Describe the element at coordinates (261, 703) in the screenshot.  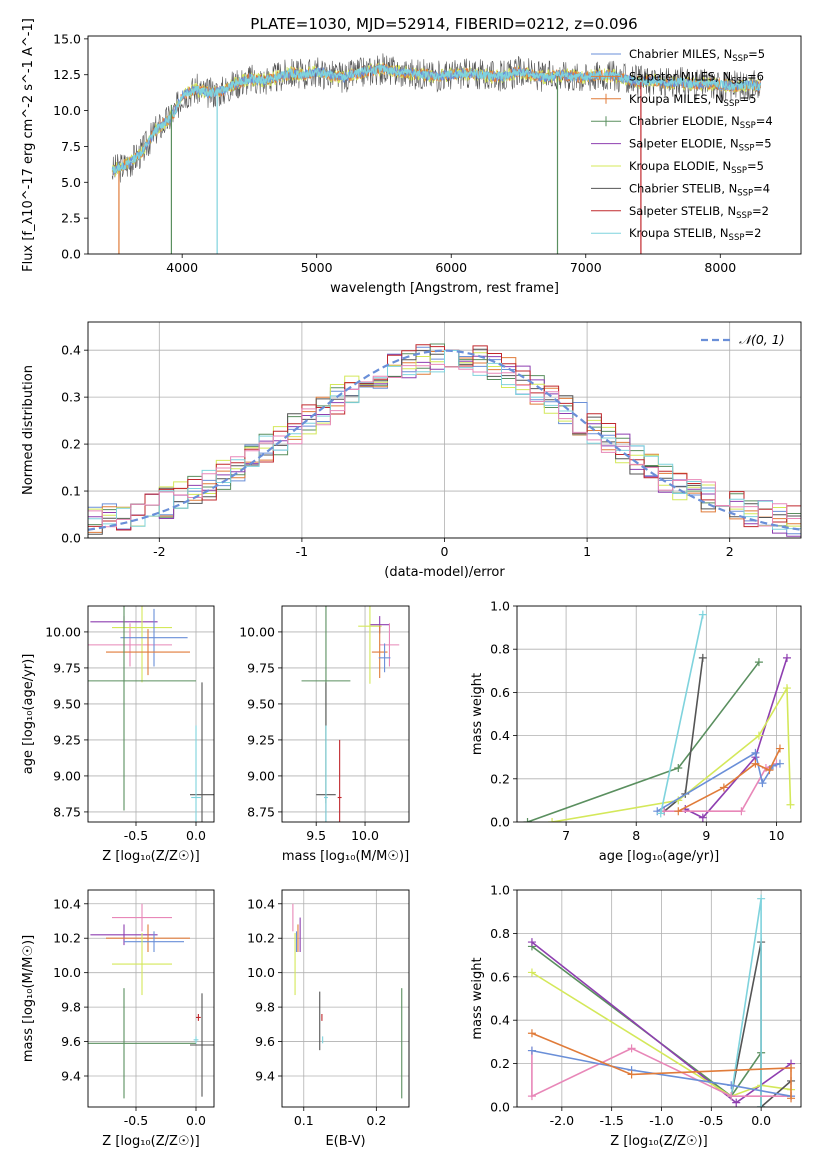
I see `y-tick-label: 9.50` at that location.